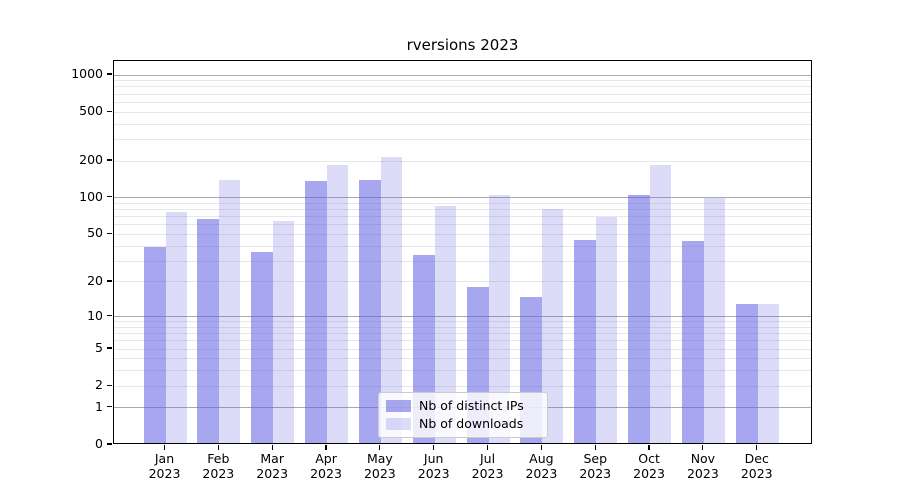 The image size is (900, 500). What do you see at coordinates (91, 111) in the screenshot?
I see `y-axis-tick-label: 500` at bounding box center [91, 111].